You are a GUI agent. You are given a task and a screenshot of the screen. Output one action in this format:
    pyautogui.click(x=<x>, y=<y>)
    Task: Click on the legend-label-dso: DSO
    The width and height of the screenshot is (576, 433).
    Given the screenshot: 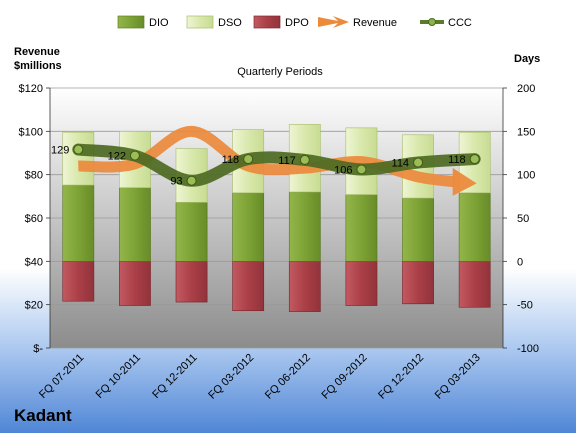 What is the action you would take?
    pyautogui.click(x=230, y=23)
    